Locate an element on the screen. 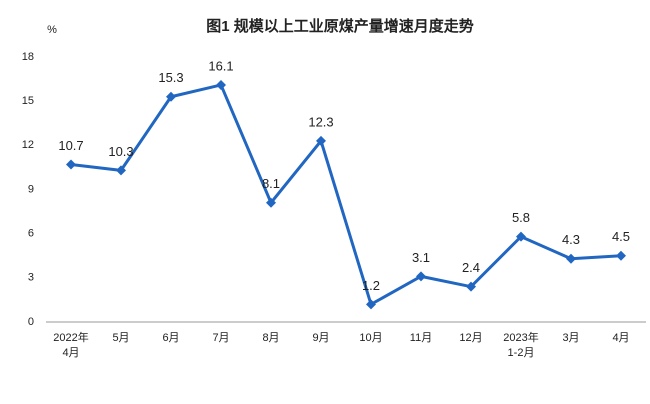 The width and height of the screenshot is (650, 404). x-tick-label: 2023年 1-2月 is located at coordinates (520, 344).